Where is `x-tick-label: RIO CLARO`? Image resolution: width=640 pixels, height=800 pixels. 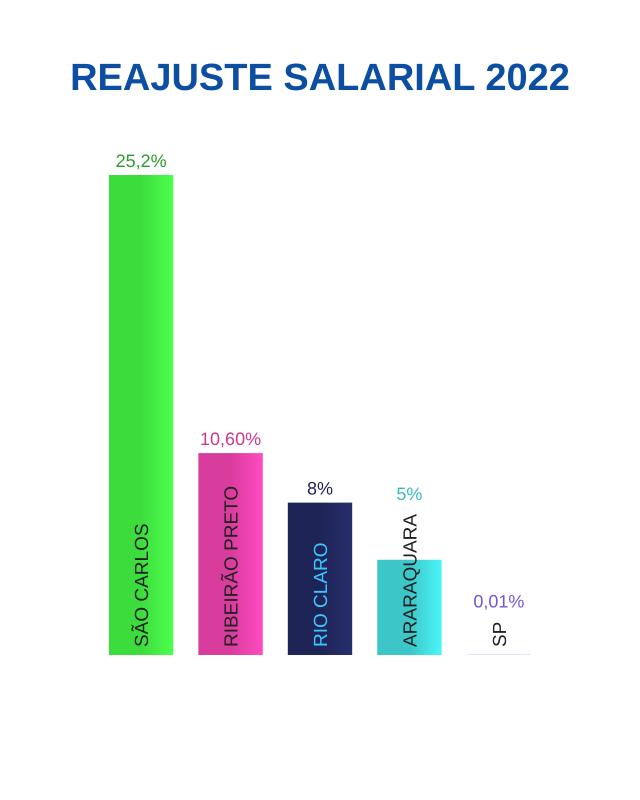 x-tick-label: RIO CLARO is located at coordinates (321, 594).